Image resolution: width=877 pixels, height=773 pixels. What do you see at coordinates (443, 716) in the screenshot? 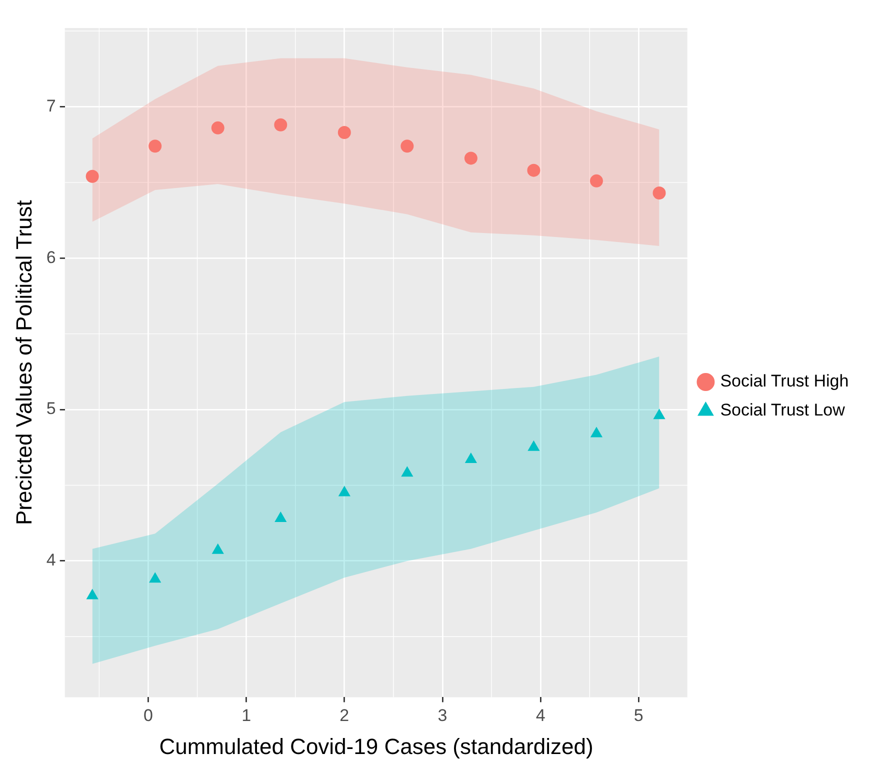
I see `x-tick-label: 3` at bounding box center [443, 716].